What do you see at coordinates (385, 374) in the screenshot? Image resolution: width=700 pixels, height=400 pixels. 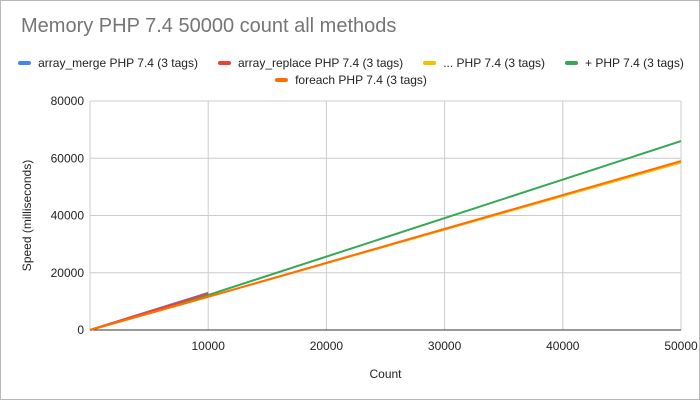 I see `x-axis-title: Count` at bounding box center [385, 374].